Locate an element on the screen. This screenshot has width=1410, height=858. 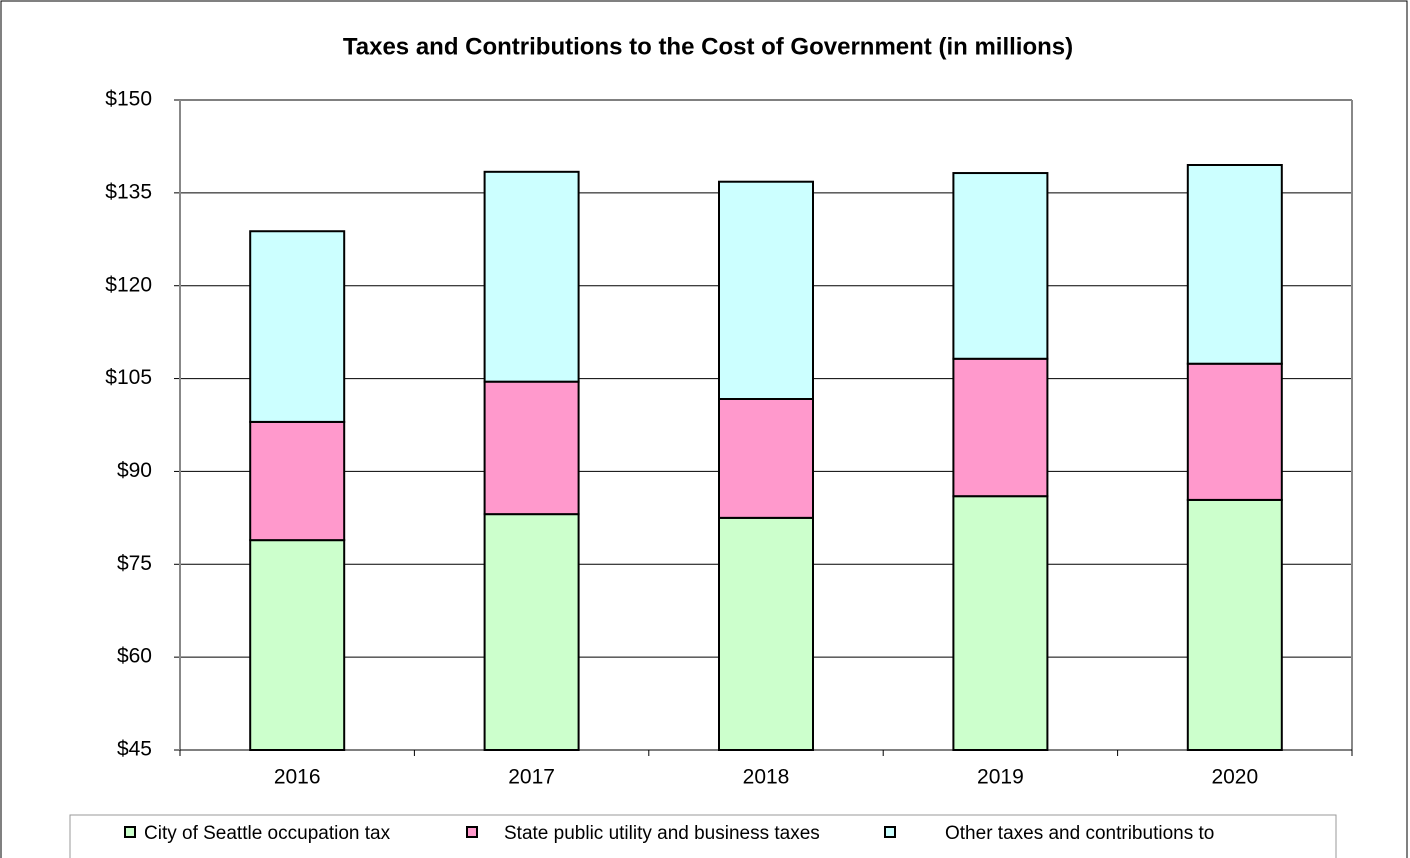
legend-box is located at coordinates (703, 836).